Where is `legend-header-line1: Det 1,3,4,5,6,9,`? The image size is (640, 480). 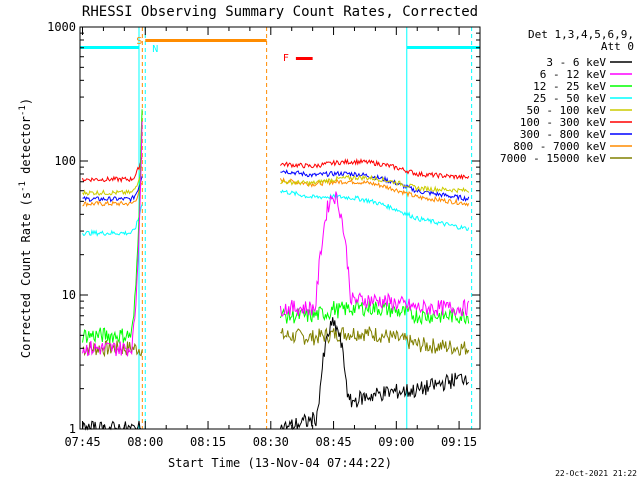
legend-header-line1: Det 1,3,4,5,6,9, is located at coordinates (581, 34).